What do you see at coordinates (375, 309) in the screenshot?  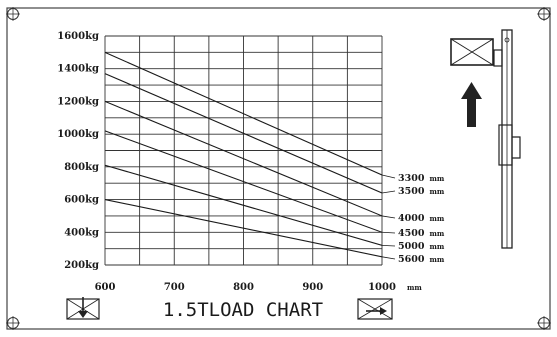 I see `pallet-forward-icon` at bounding box center [375, 309].